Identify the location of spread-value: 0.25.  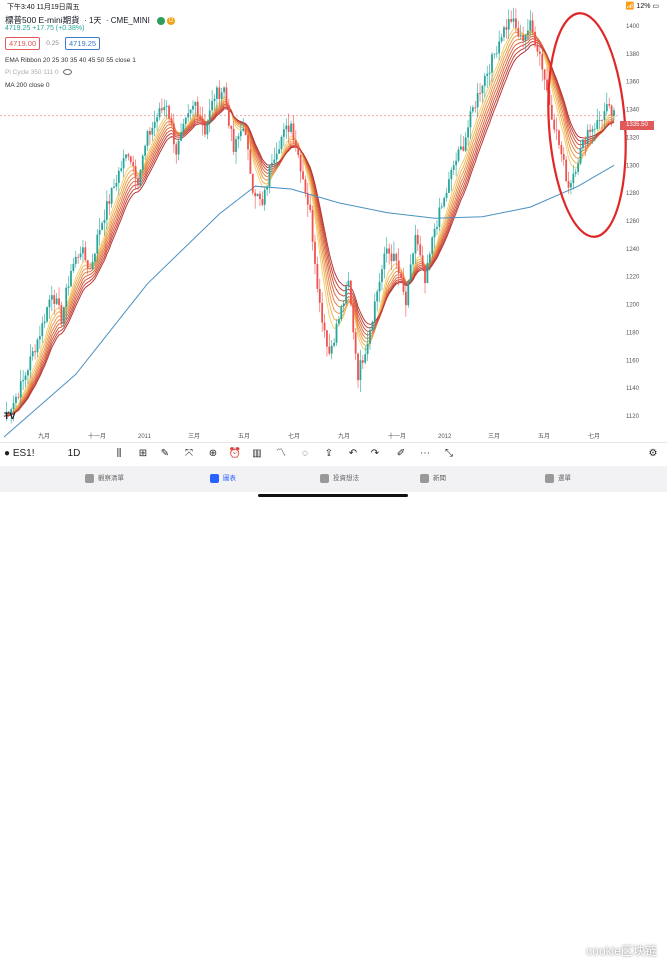
(52, 43).